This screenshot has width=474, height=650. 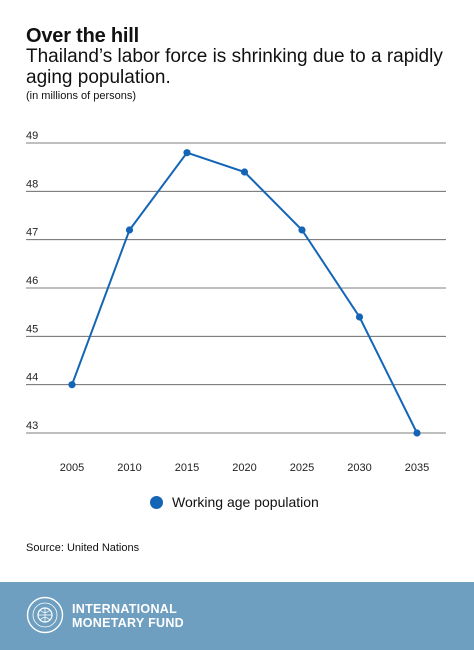 I want to click on x-tick-label-2035: 2035, so click(x=417, y=468).